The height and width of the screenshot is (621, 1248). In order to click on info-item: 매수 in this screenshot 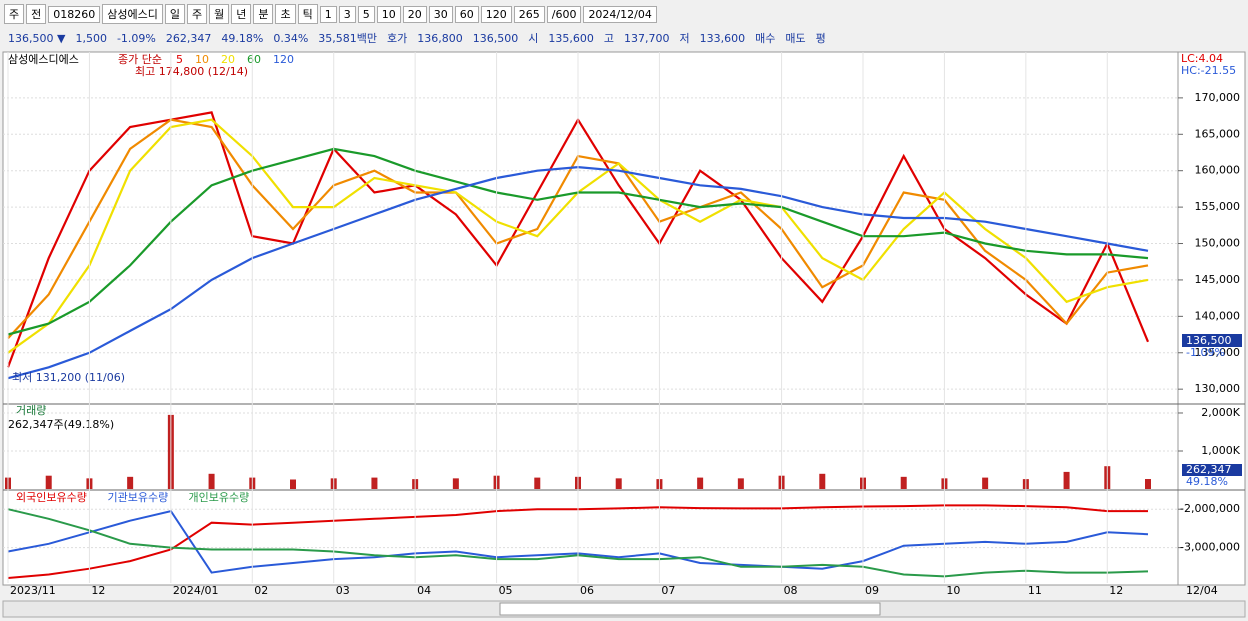, I will do `click(765, 38)`.